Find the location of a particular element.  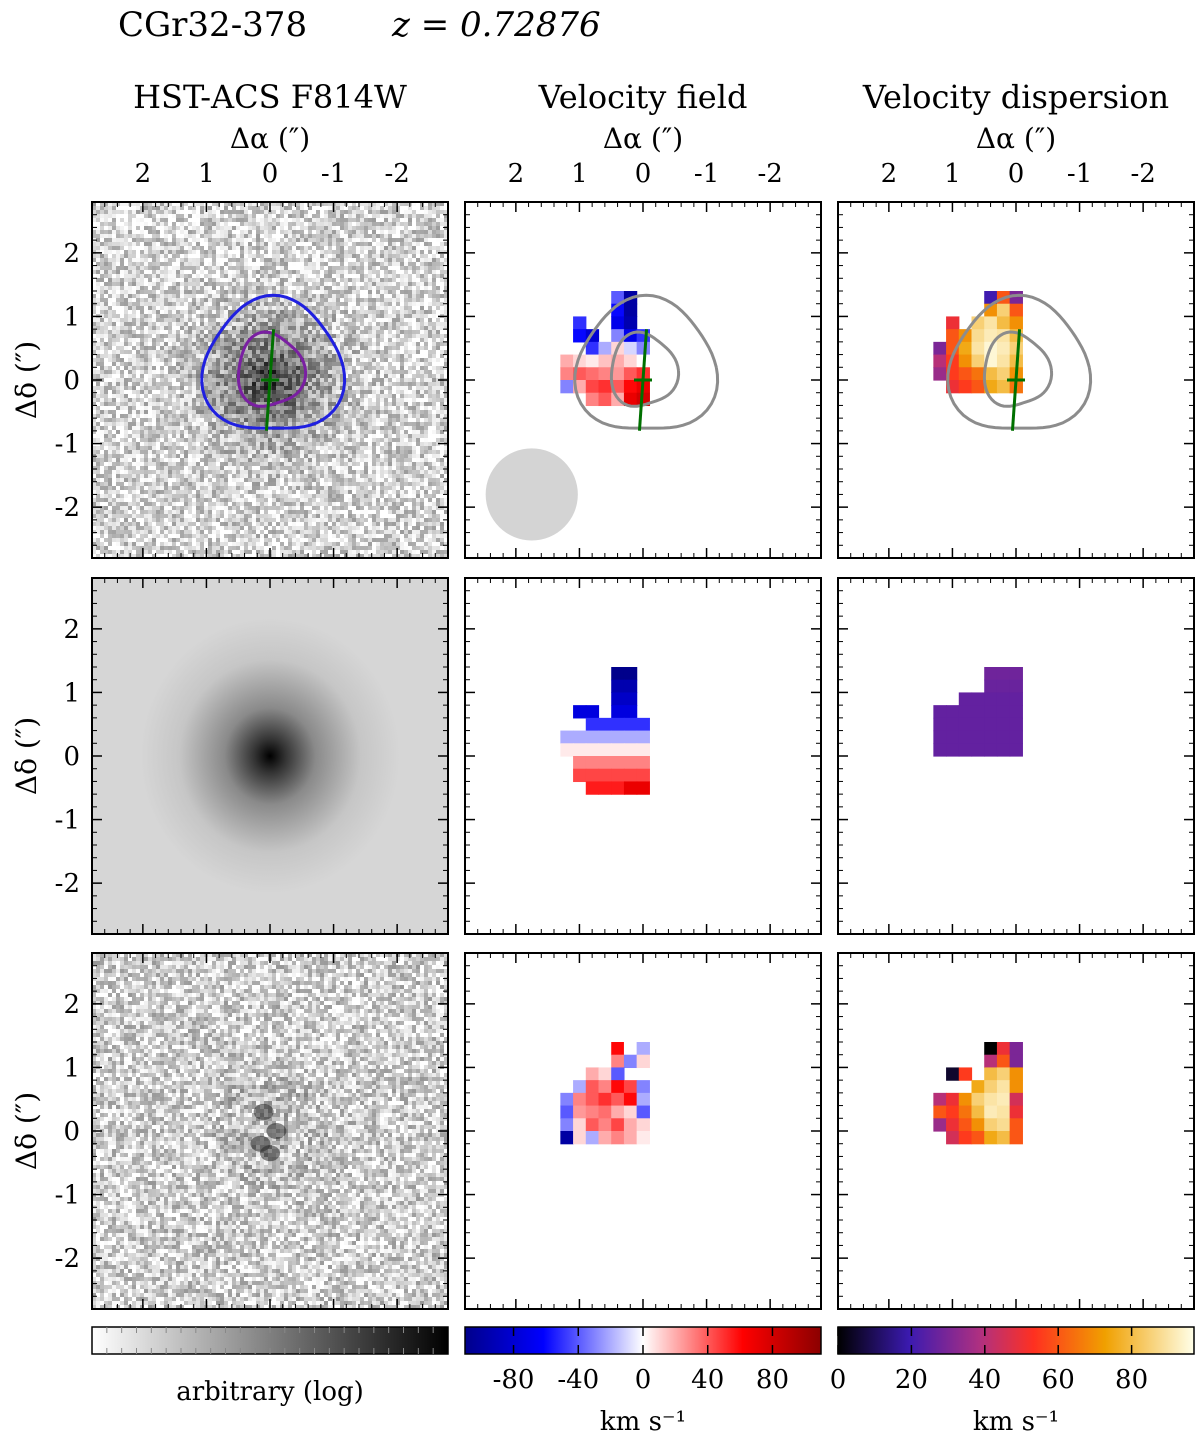

y-tick-label: 1 is located at coordinates (71, 693).